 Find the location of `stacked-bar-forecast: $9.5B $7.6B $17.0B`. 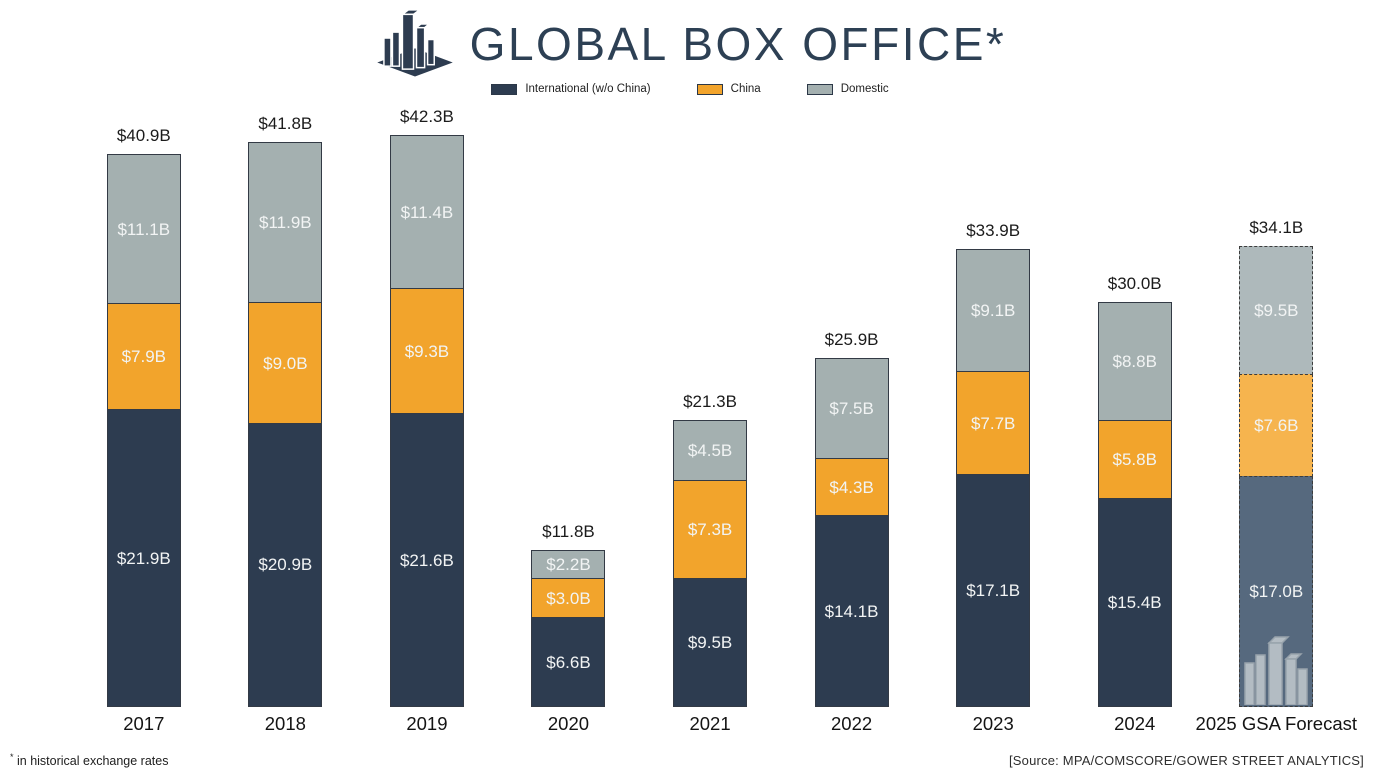

stacked-bar-forecast: $9.5B $7.6B $17.0B is located at coordinates (1276, 476).